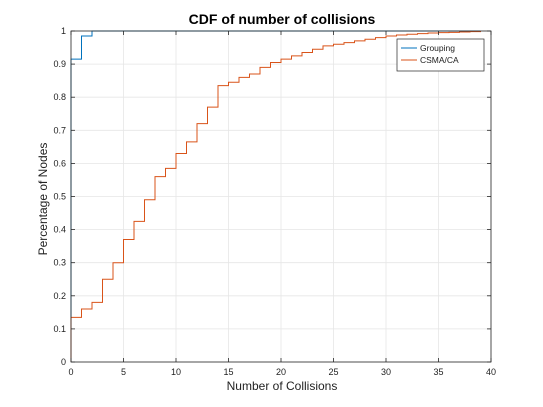 The width and height of the screenshot is (543, 407). I want to click on x-tick-label: 20, so click(281, 372).